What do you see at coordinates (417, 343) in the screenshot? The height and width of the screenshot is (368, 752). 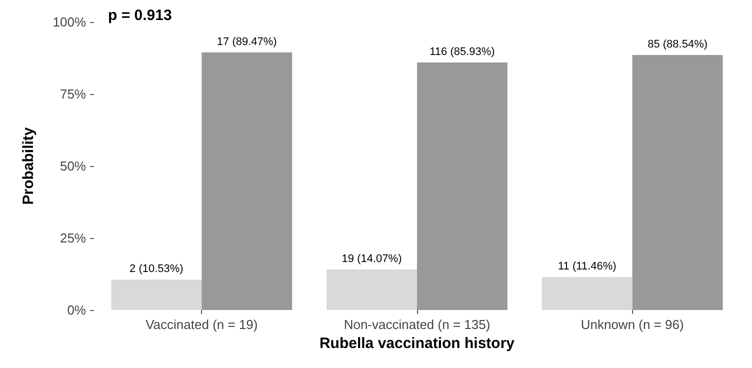 I see `x-axis-title: Rubella vaccination history` at bounding box center [417, 343].